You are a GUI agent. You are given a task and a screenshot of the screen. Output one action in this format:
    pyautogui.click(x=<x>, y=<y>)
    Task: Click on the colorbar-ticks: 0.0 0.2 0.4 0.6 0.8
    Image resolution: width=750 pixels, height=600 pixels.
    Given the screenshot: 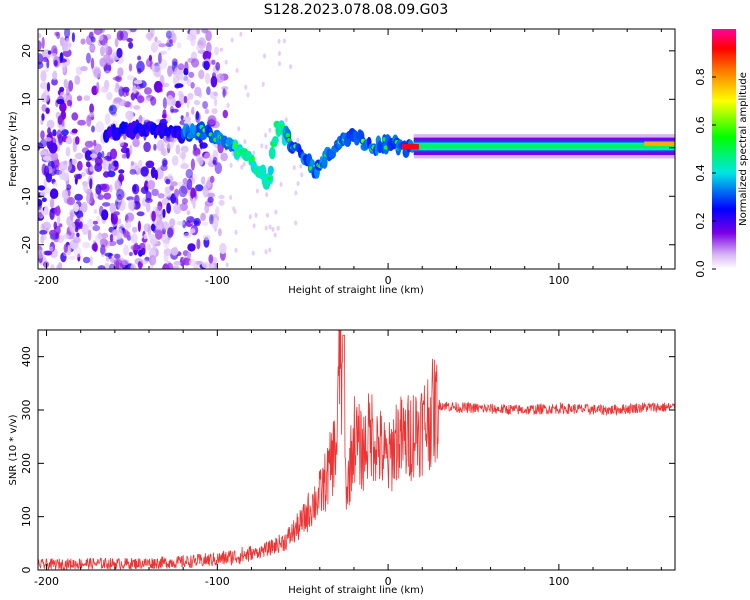 What is the action you would take?
    pyautogui.click(x=705, y=173)
    